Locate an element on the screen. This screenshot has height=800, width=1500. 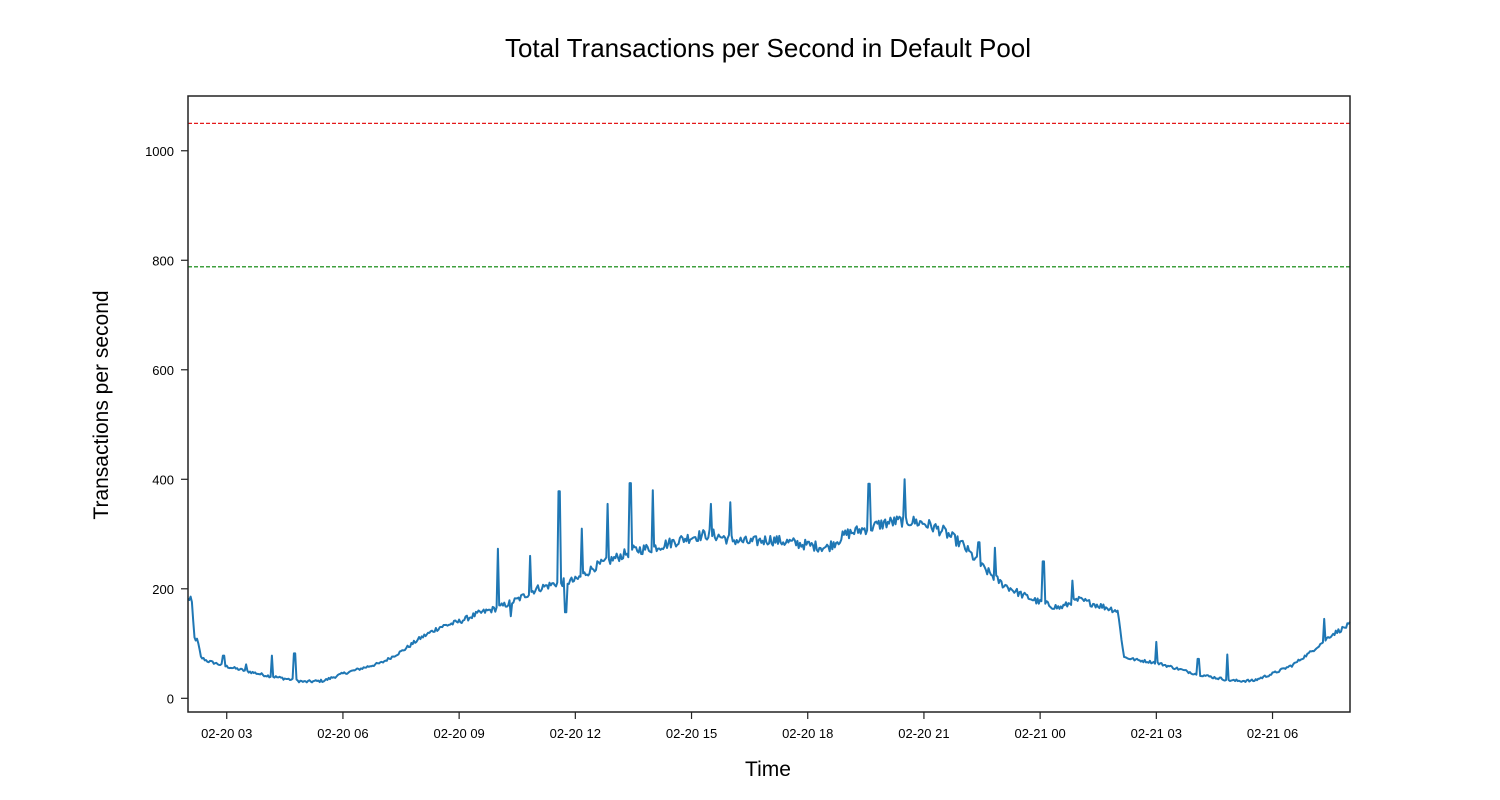
y-tick-label: 0 is located at coordinates (170, 698).